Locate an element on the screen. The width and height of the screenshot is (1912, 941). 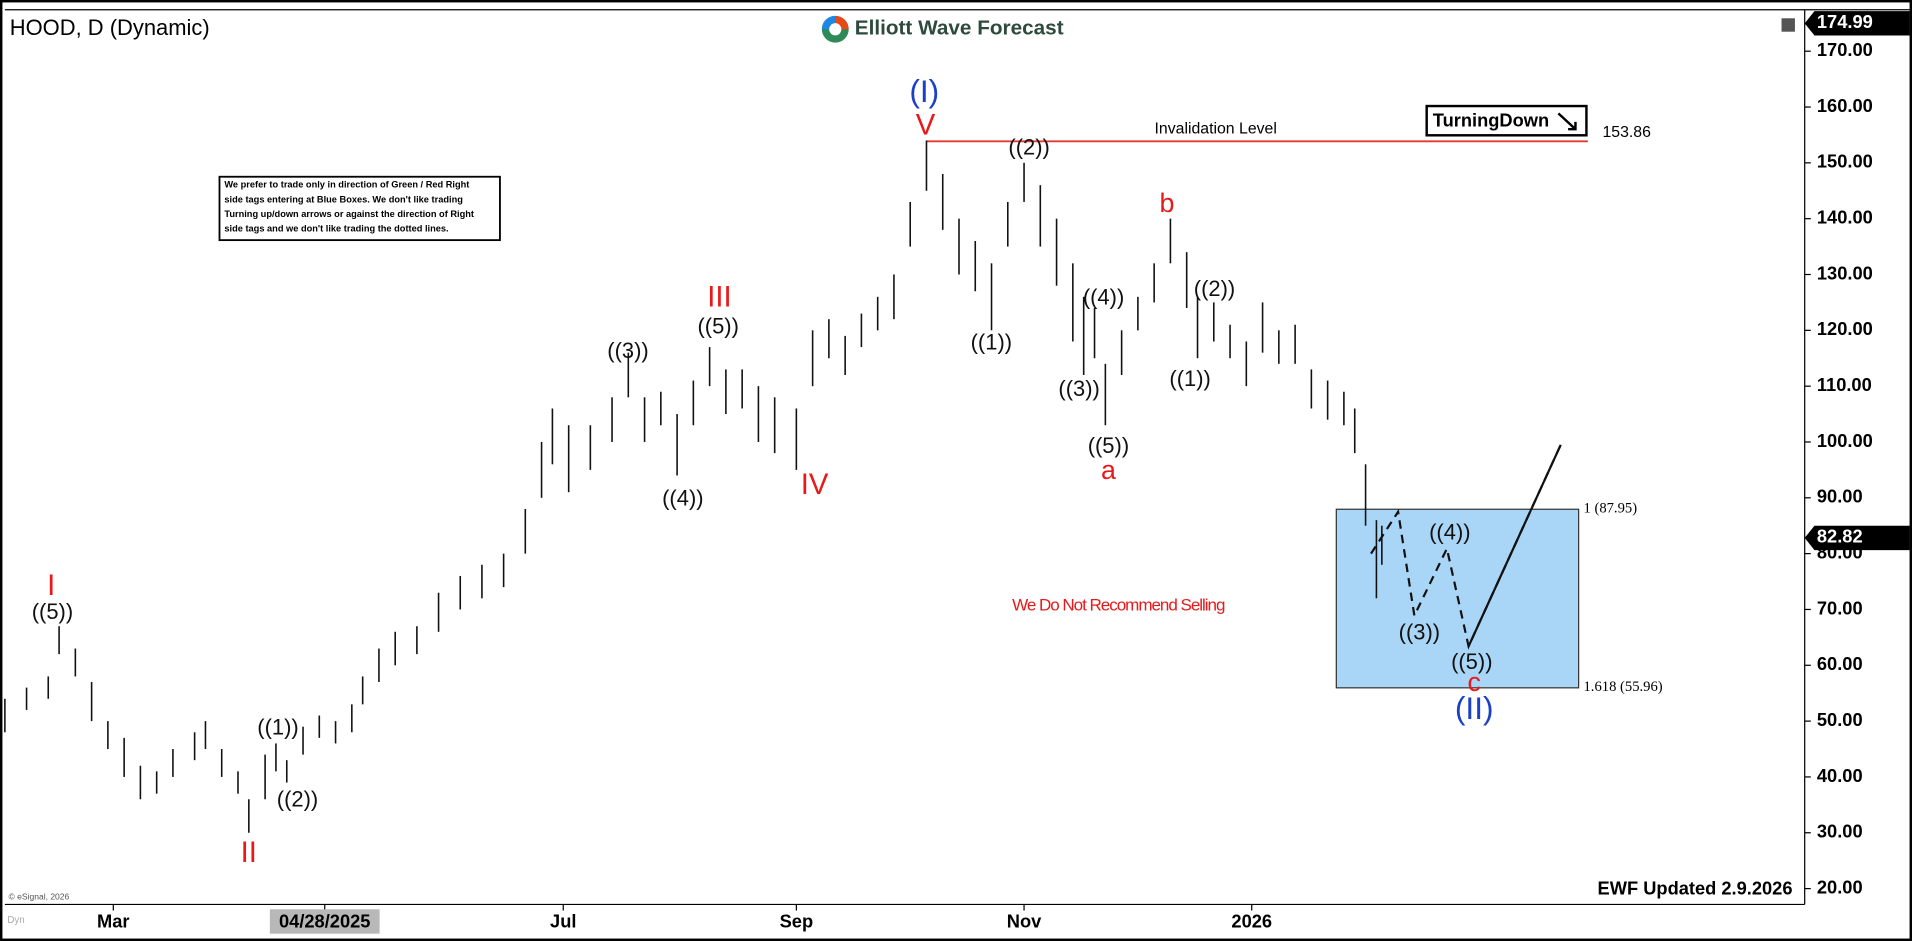
copyright: © eSignal, 2026 is located at coordinates (39, 896).